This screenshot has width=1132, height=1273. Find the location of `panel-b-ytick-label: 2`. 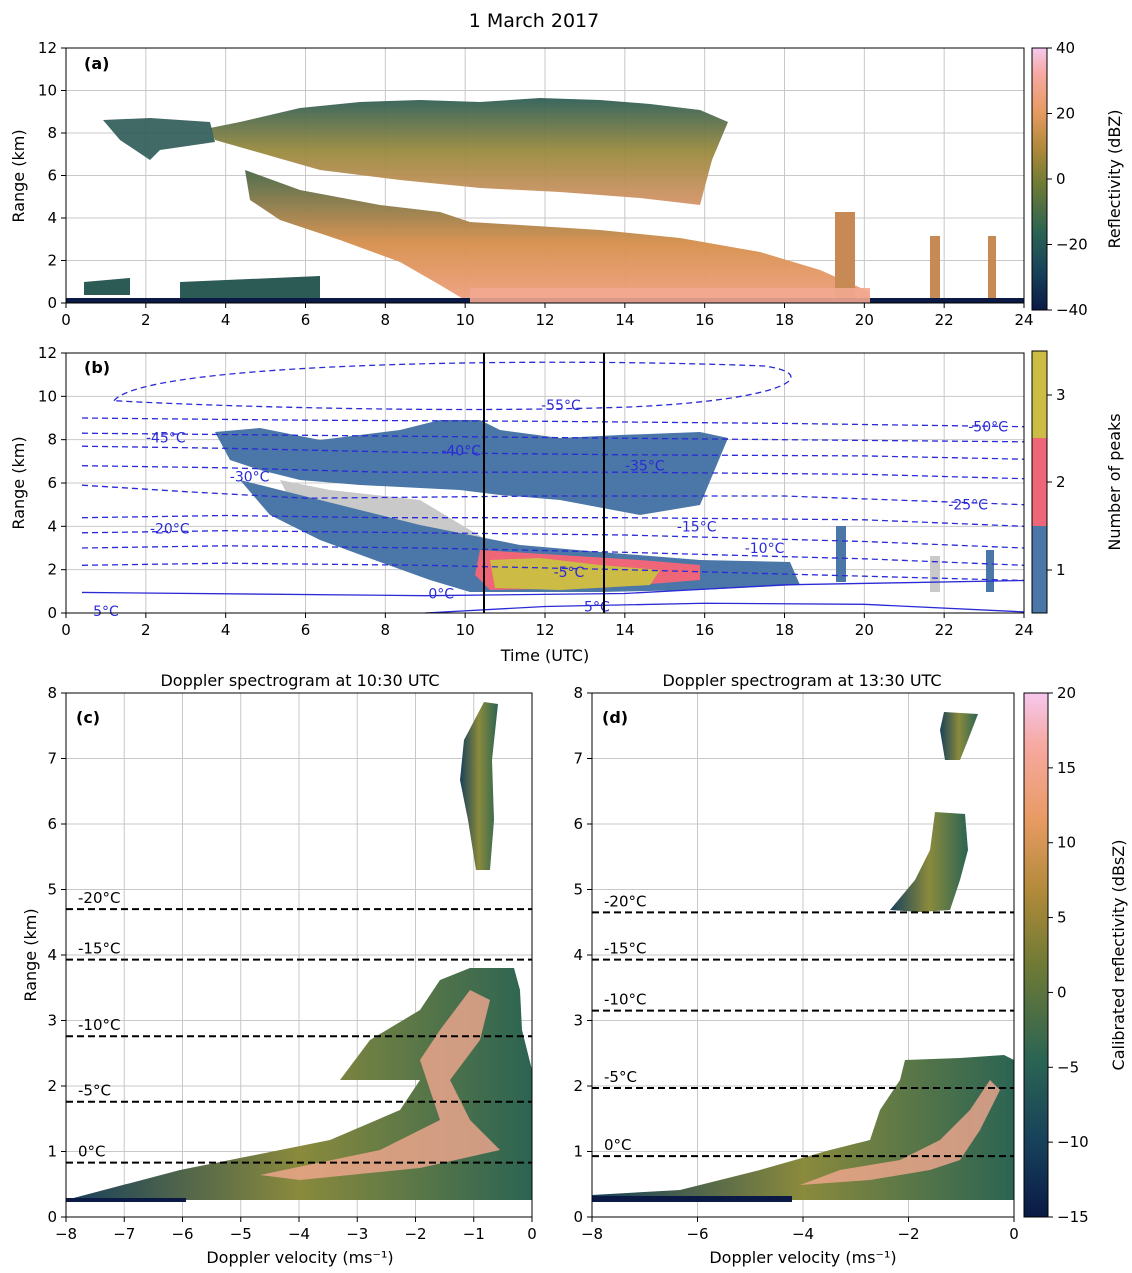

panel-b-ytick-label: 2 is located at coordinates (52, 570).